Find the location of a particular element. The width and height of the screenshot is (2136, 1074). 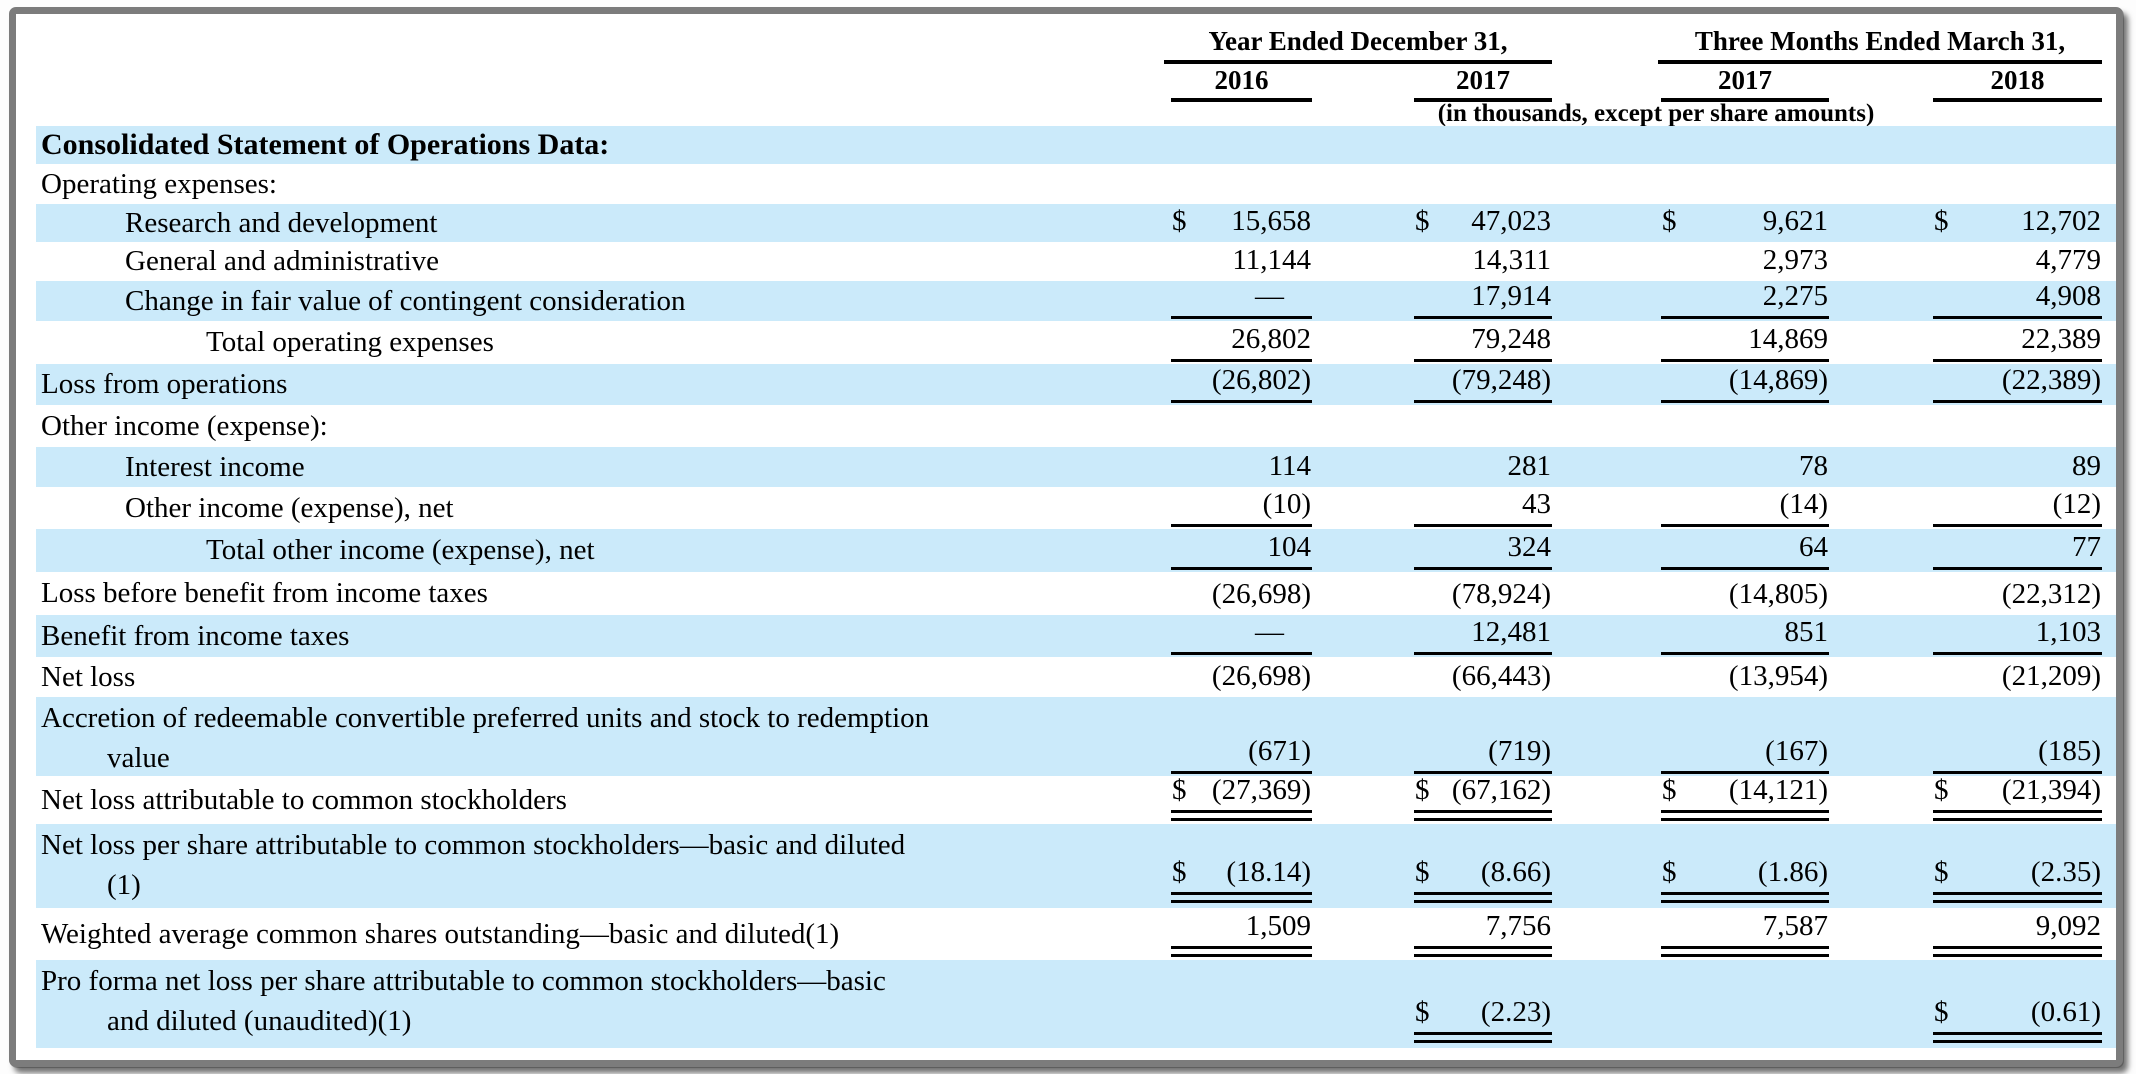

cell-value: (27,369) is located at coordinates (1261, 790).